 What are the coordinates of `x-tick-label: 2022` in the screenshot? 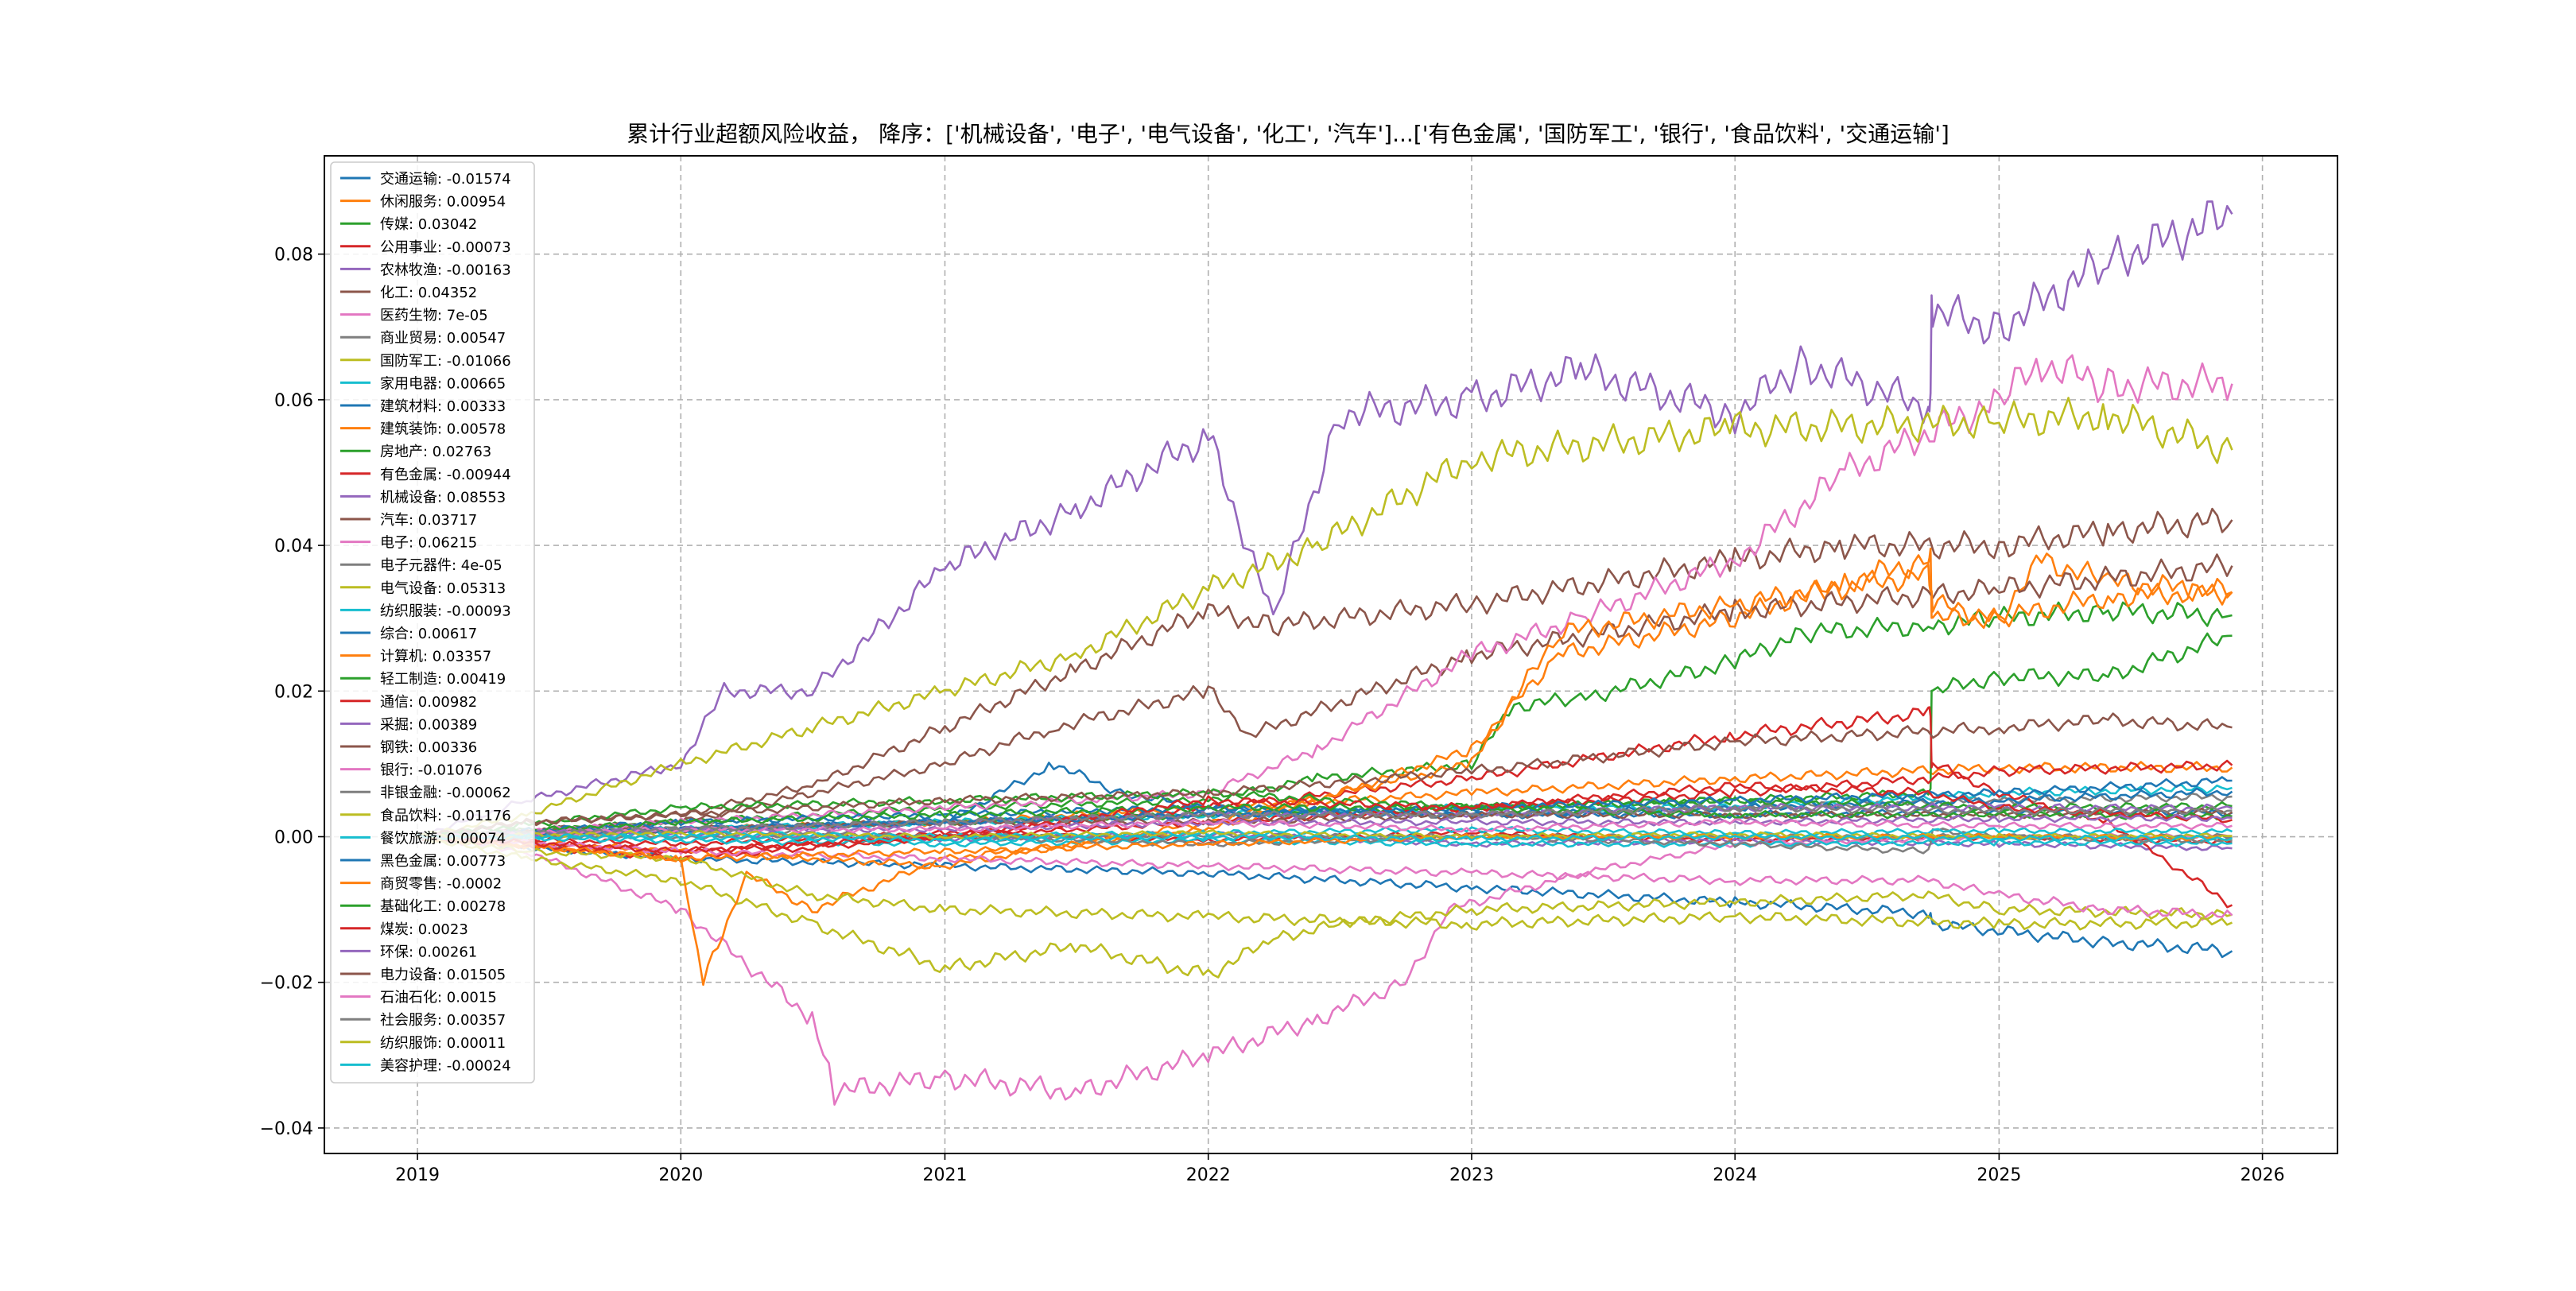 It's located at (1208, 1175).